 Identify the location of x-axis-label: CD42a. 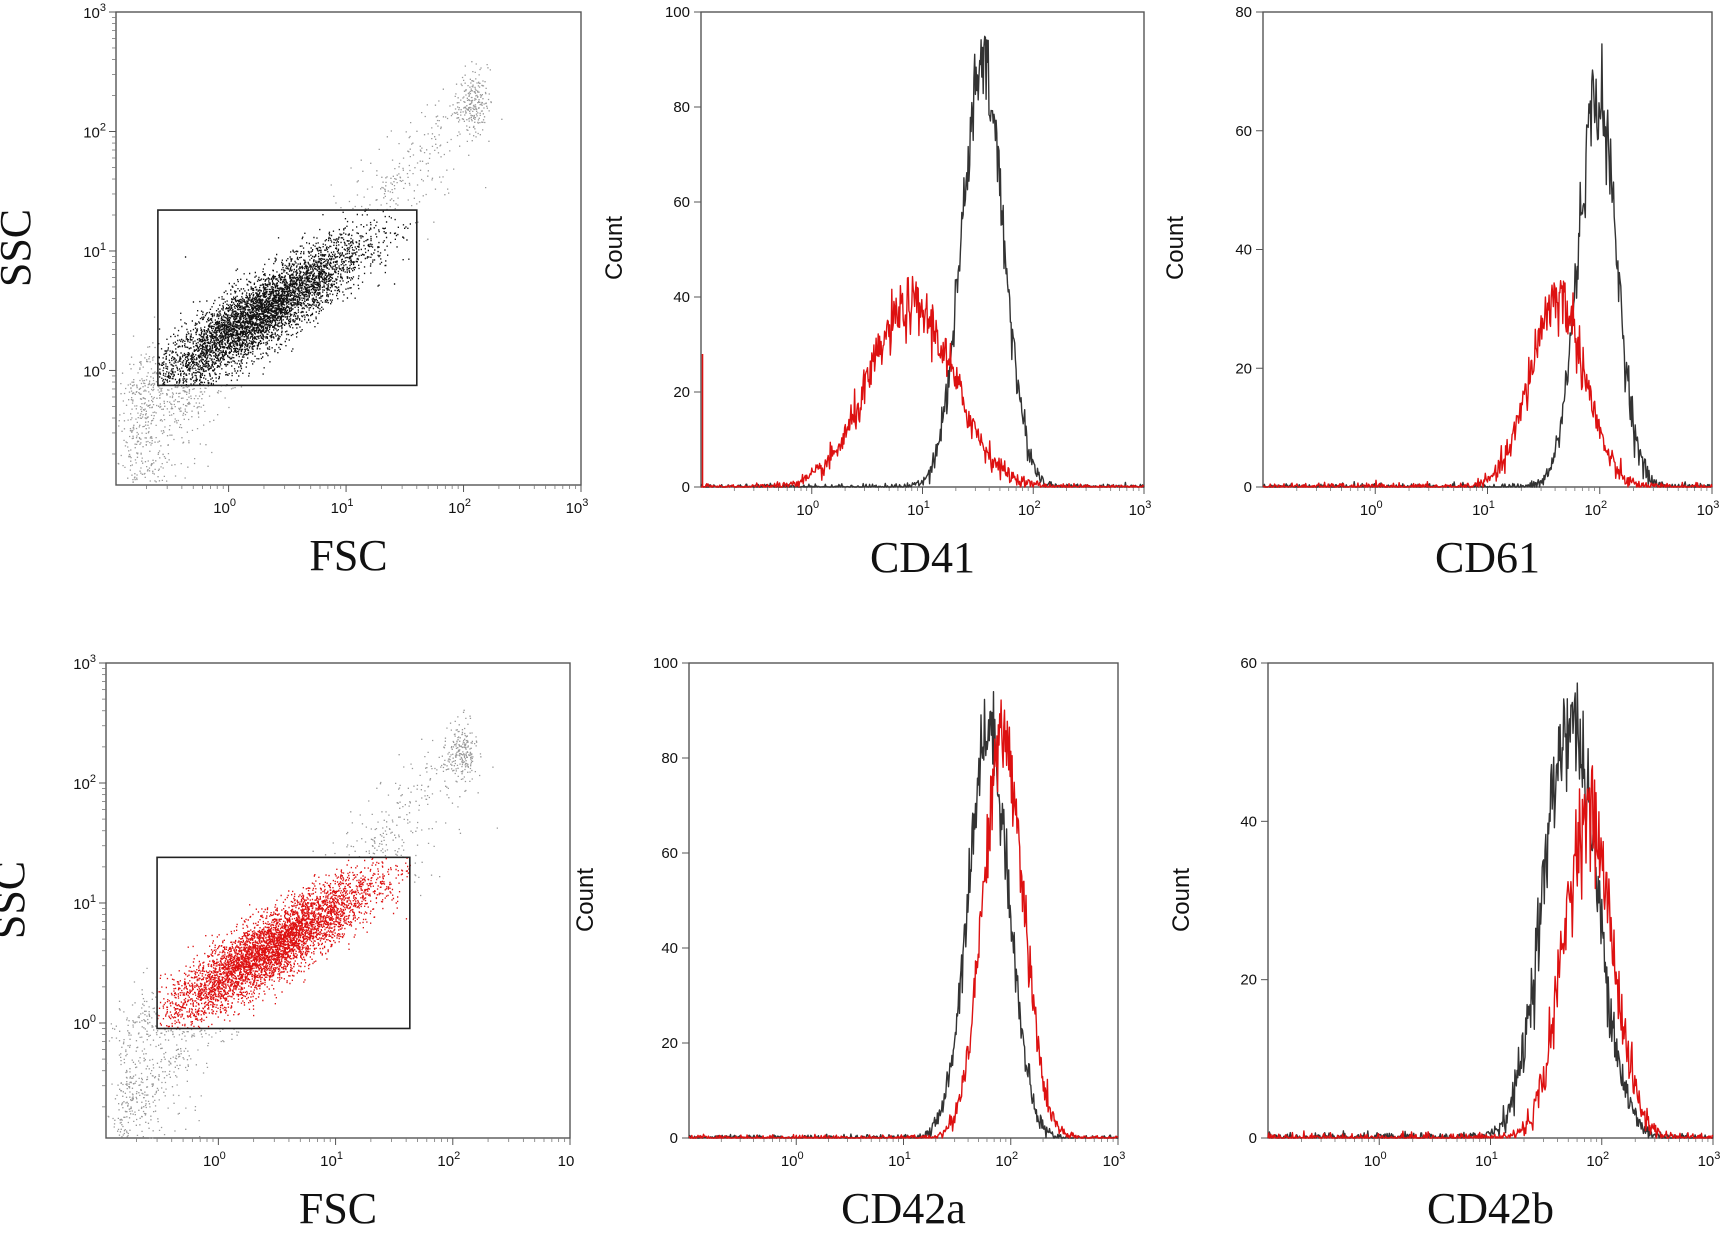
(903, 1208).